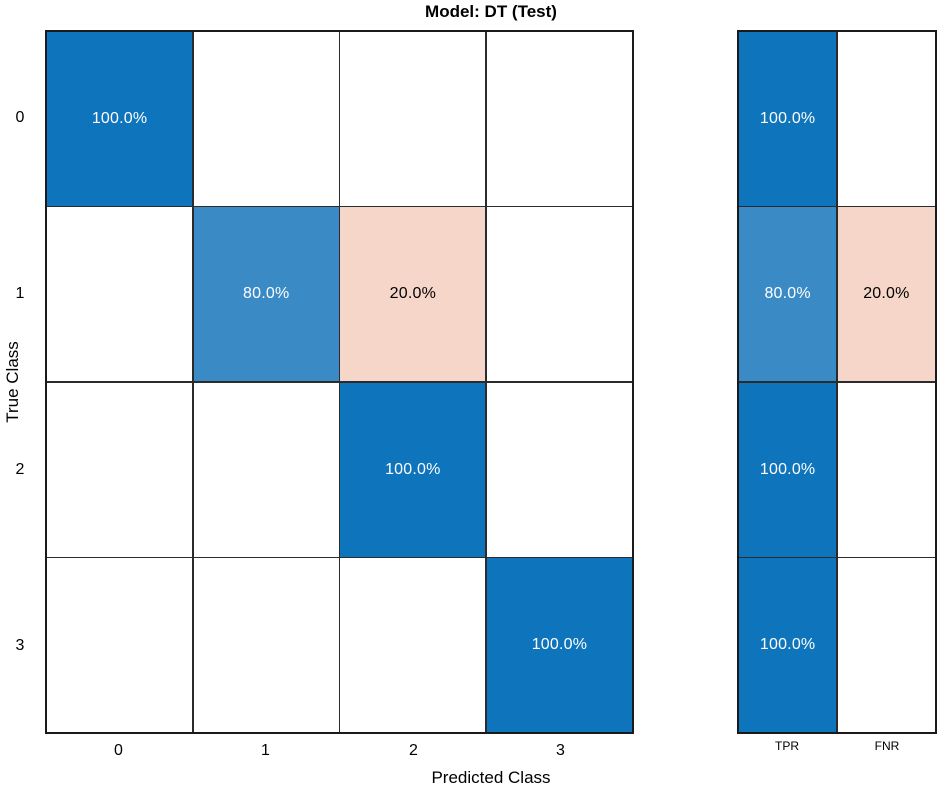  What do you see at coordinates (886, 645) in the screenshot?
I see `summary-cell-r3-fnr` at bounding box center [886, 645].